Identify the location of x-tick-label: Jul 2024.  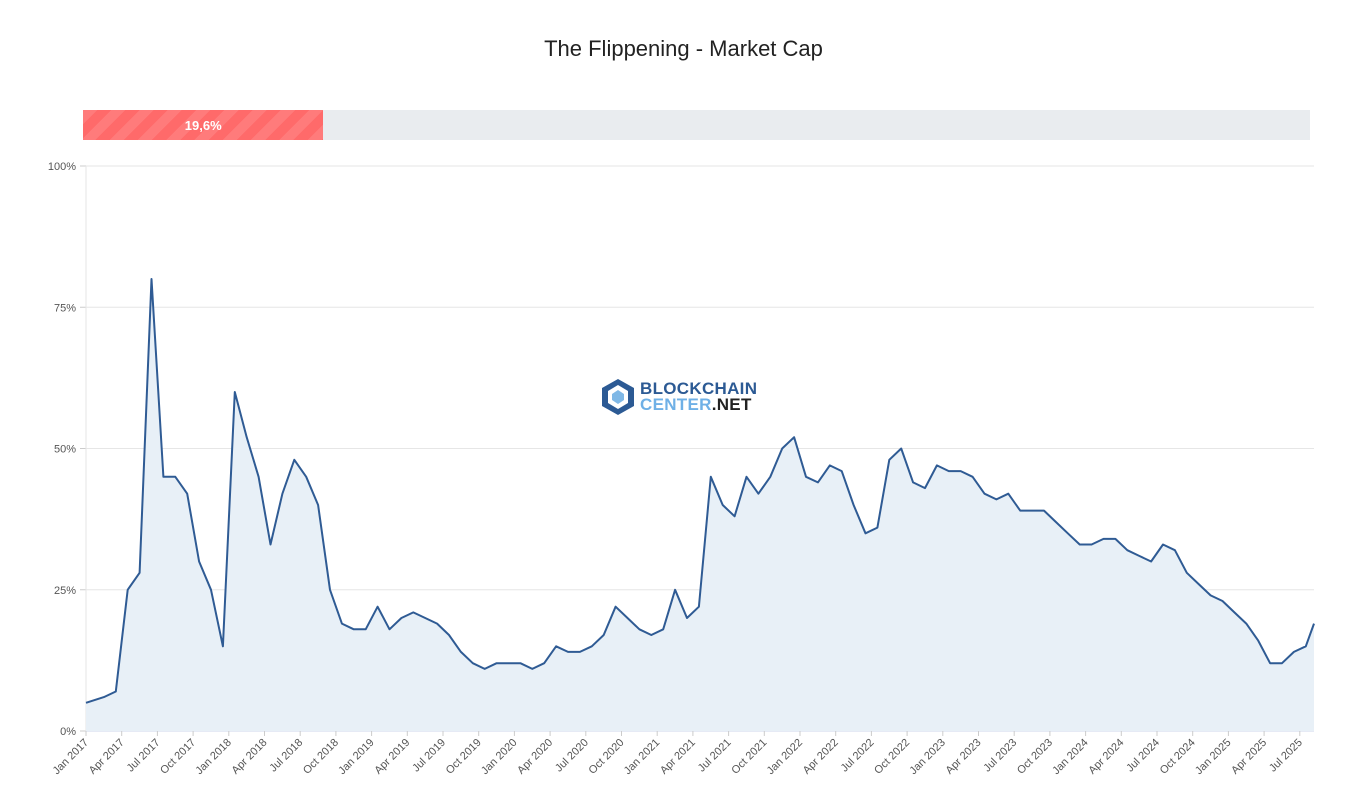
(1143, 756).